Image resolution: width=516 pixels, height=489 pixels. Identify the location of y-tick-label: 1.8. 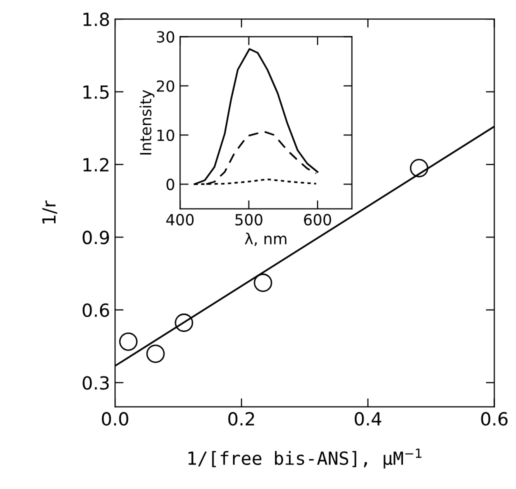
(96, 19).